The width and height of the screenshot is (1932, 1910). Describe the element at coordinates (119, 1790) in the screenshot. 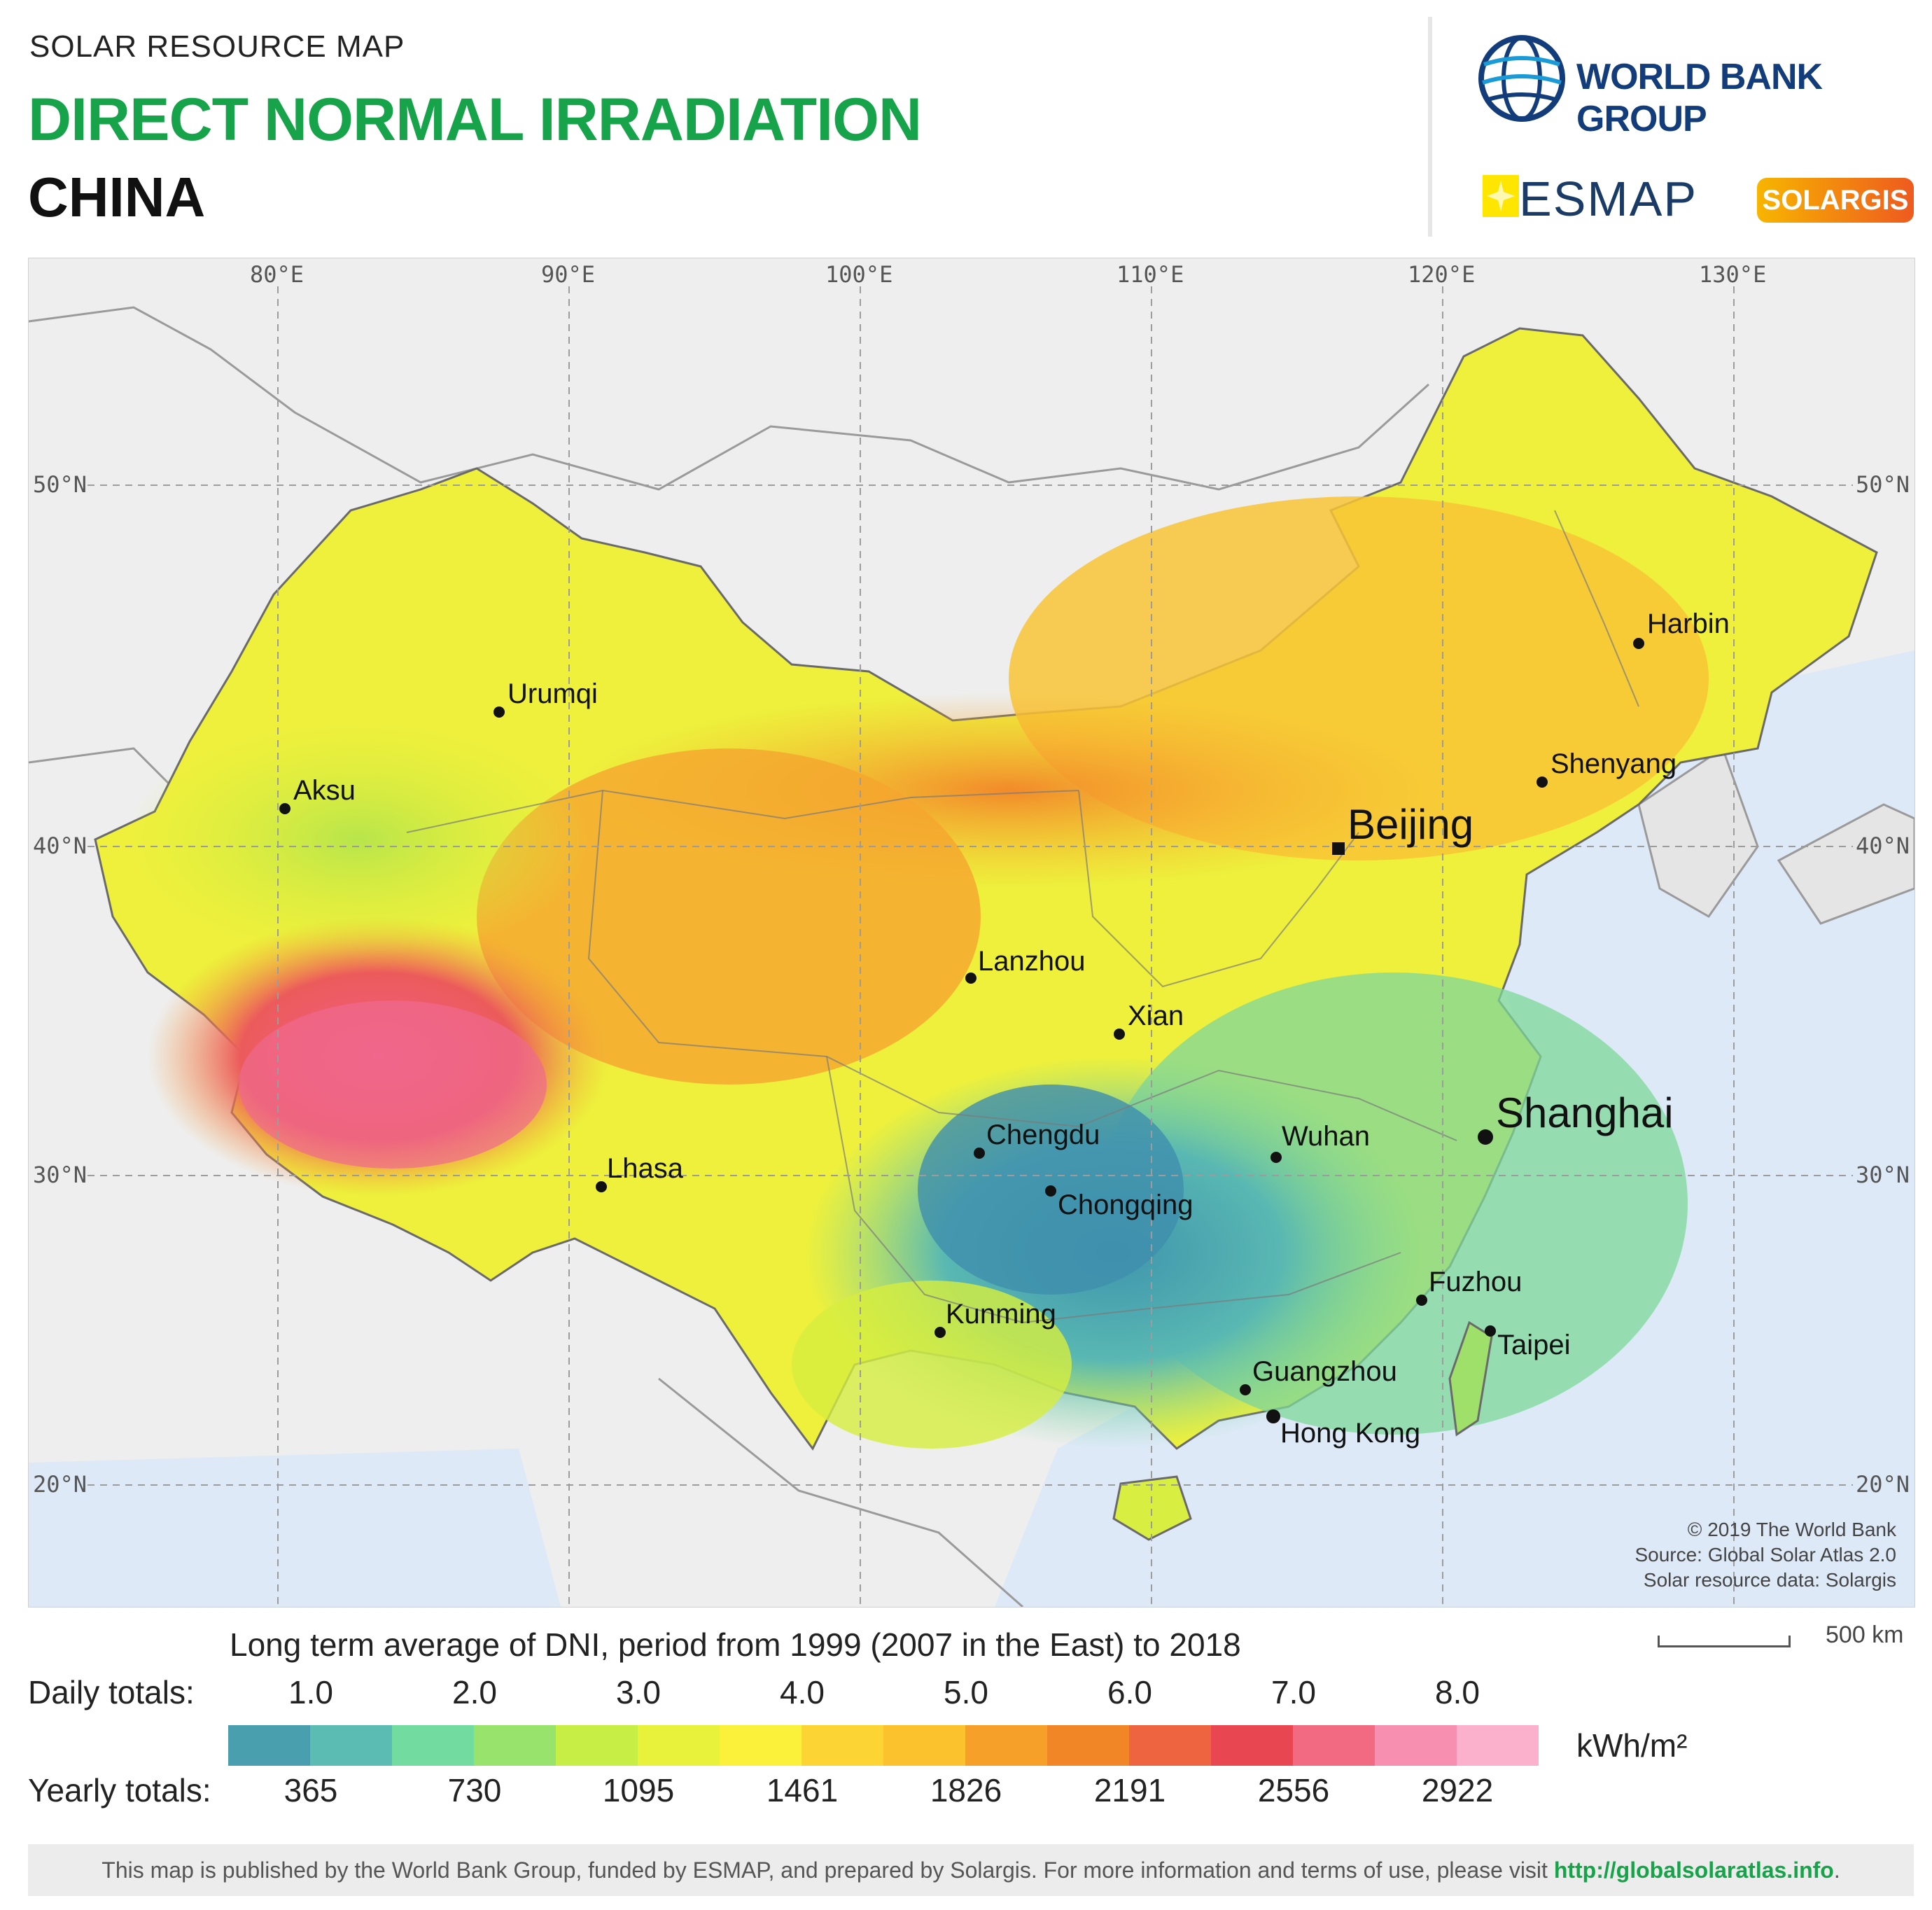

I see `yearly-totals-label: Yearly totals:` at that location.